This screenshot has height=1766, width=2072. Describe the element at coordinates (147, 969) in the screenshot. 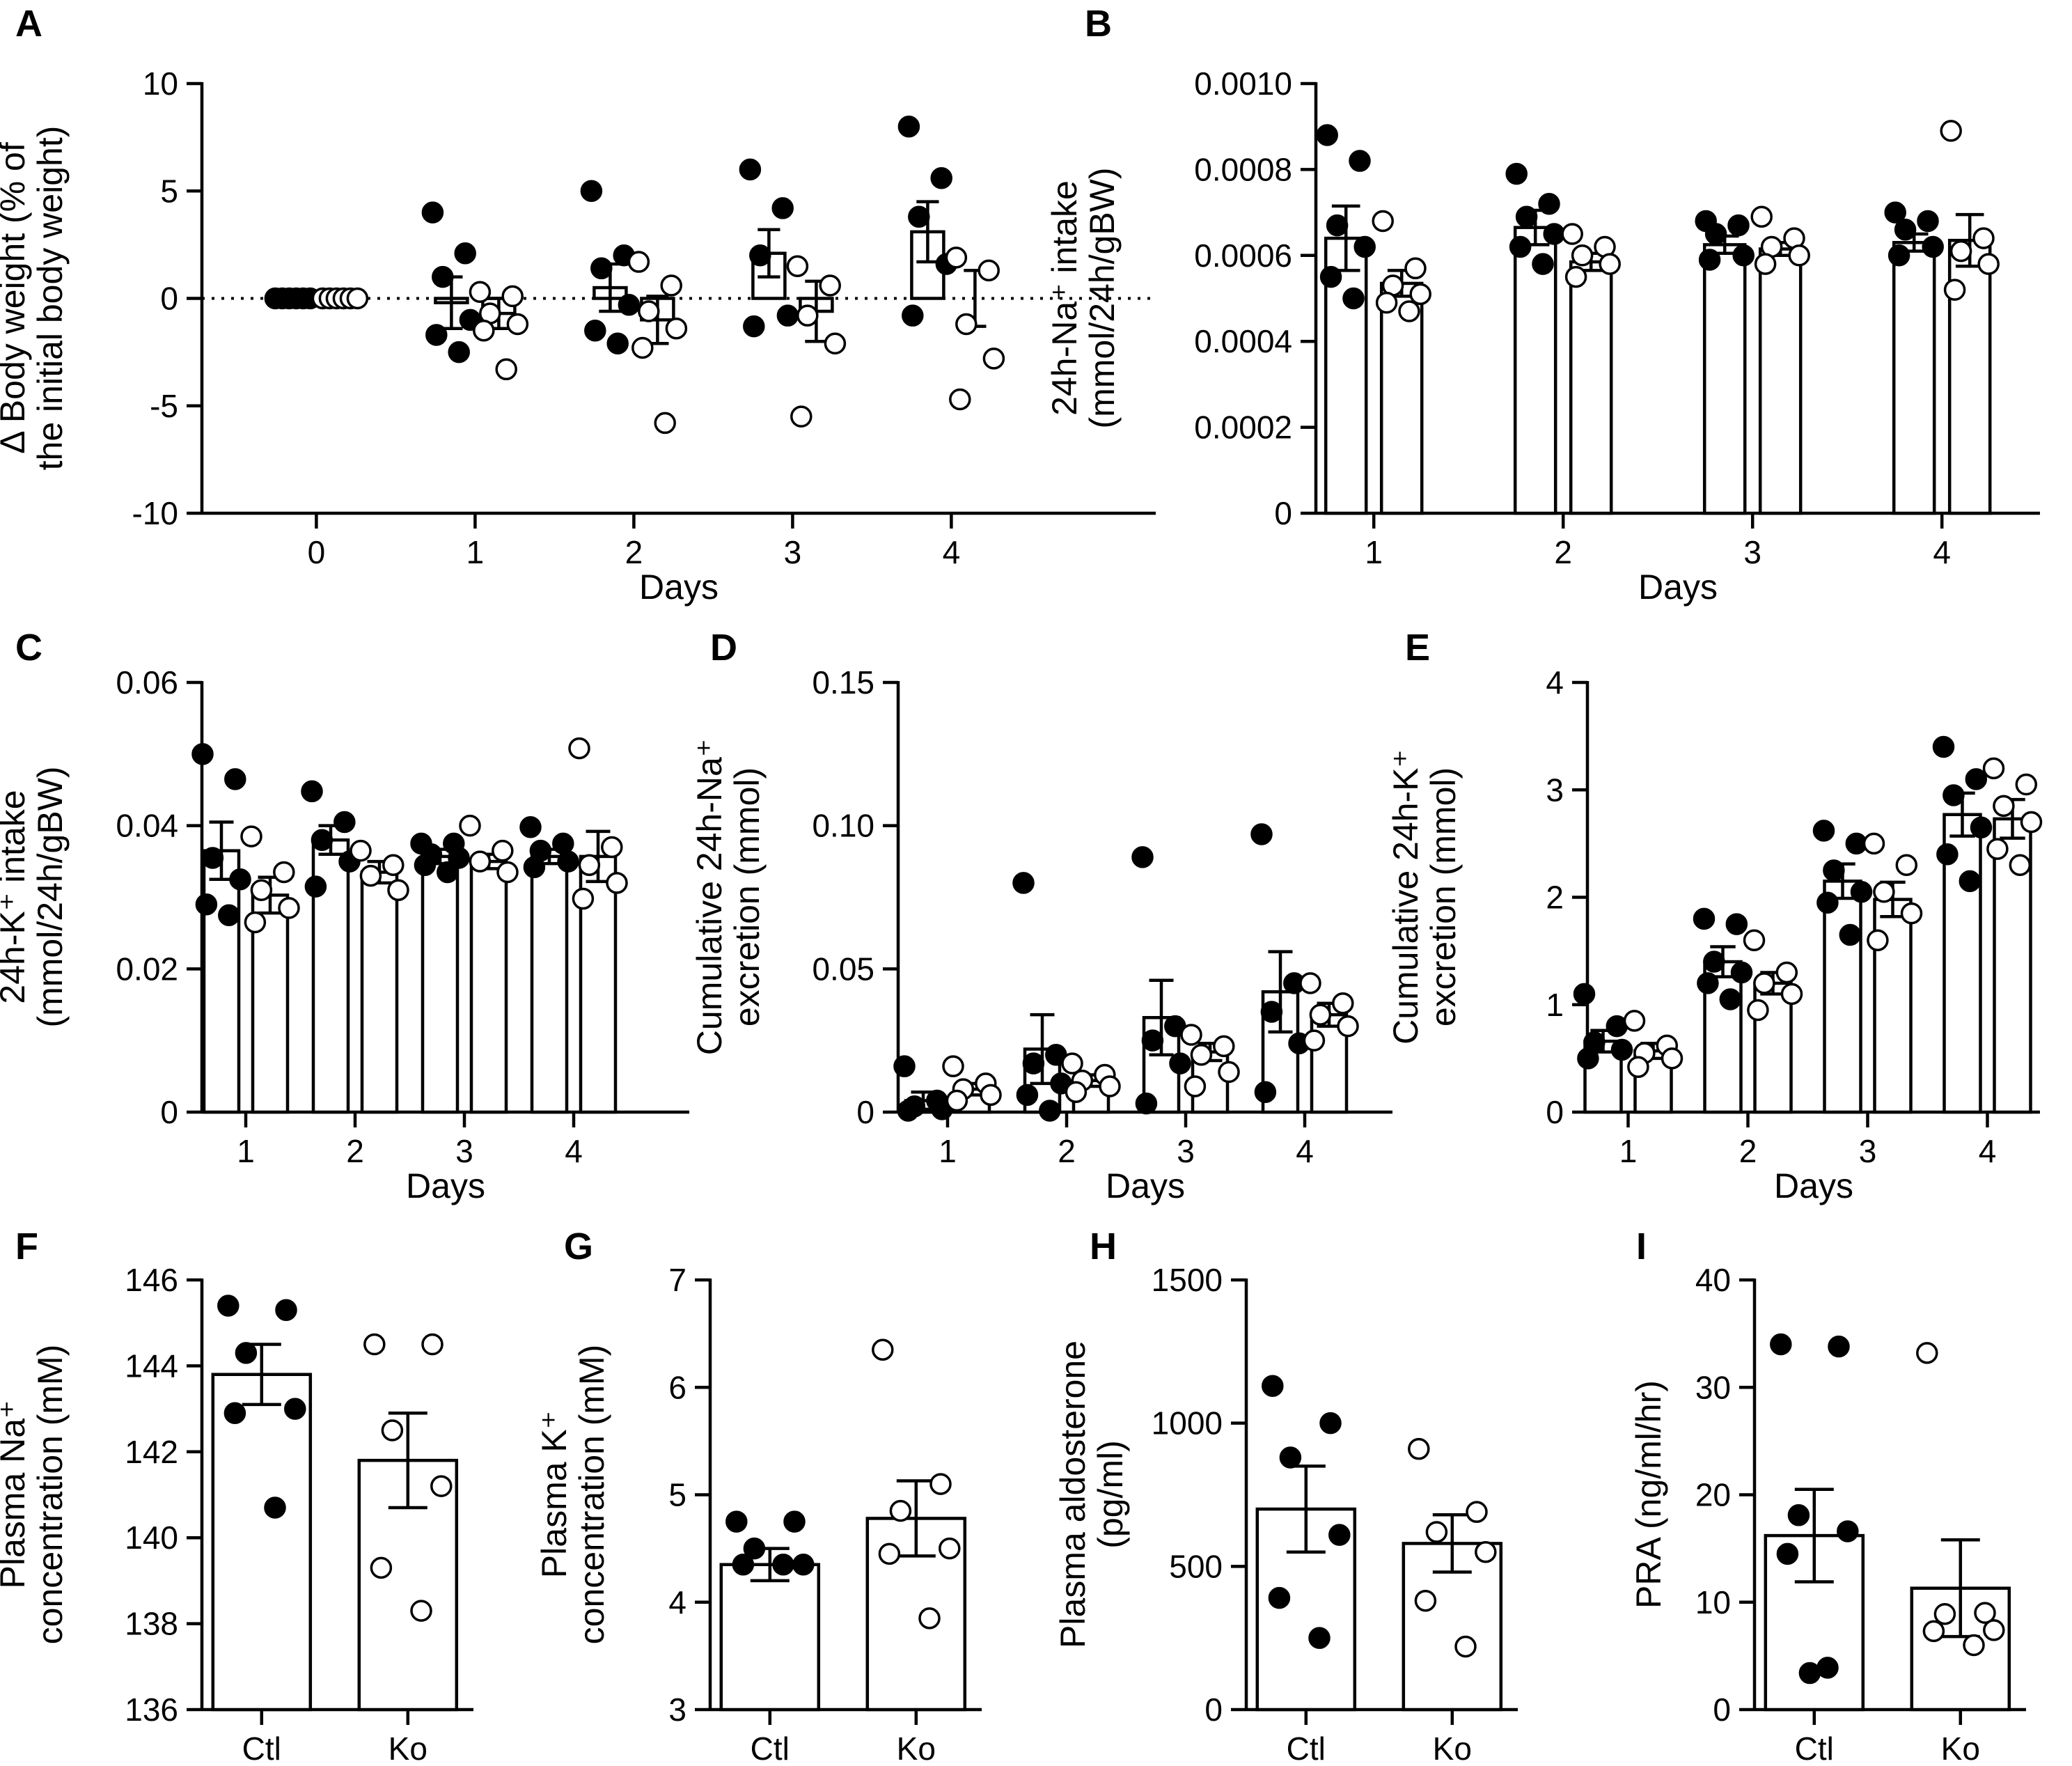

I see `y-tick-label: 0.02` at that location.